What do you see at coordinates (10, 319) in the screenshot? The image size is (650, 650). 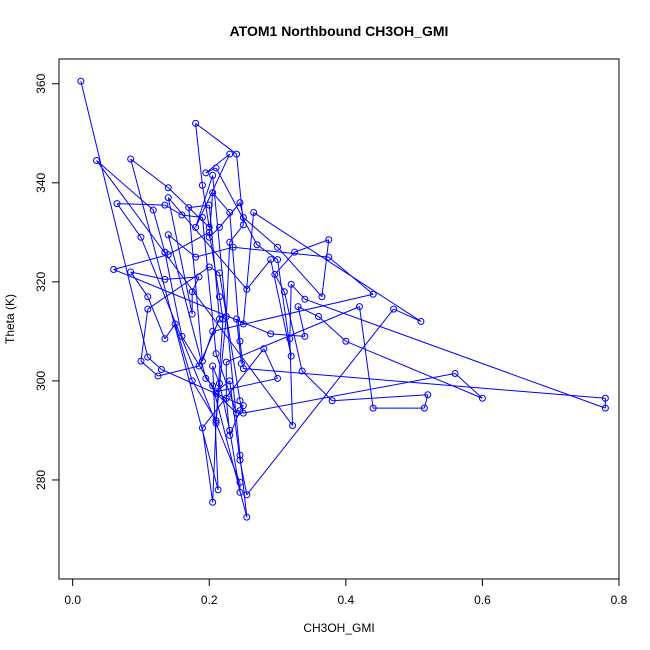 I see `y-axis-label: Theta (K)` at bounding box center [10, 319].